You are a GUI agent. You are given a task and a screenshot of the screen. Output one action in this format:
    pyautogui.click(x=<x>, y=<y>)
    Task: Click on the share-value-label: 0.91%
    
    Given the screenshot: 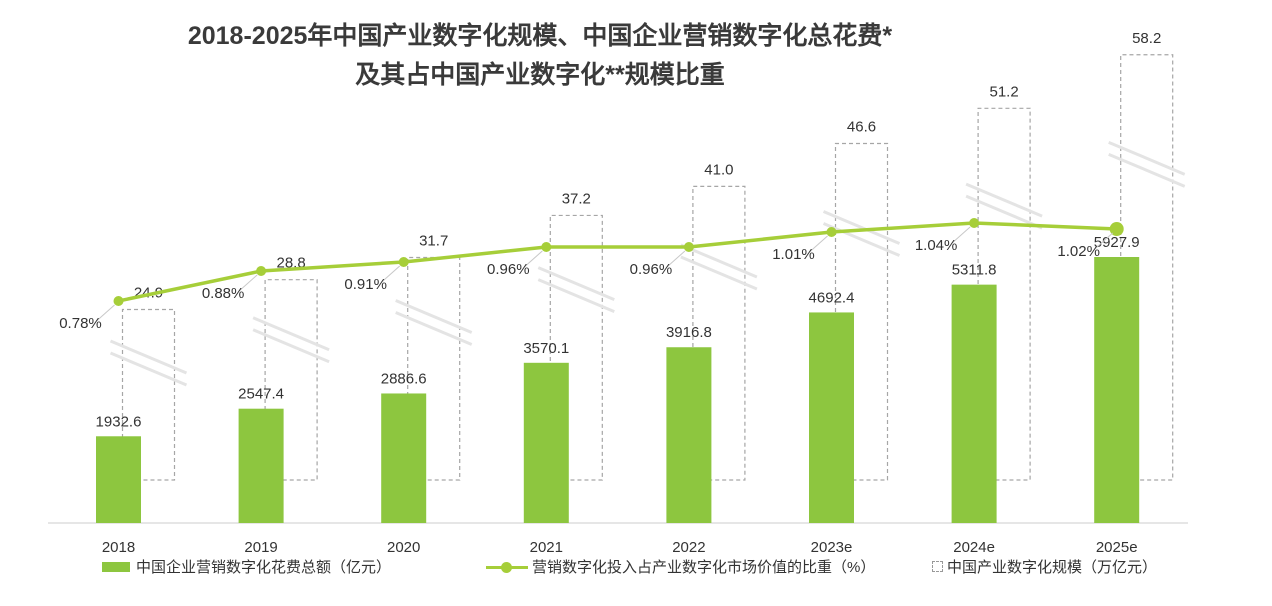 What is the action you would take?
    pyautogui.click(x=365, y=284)
    